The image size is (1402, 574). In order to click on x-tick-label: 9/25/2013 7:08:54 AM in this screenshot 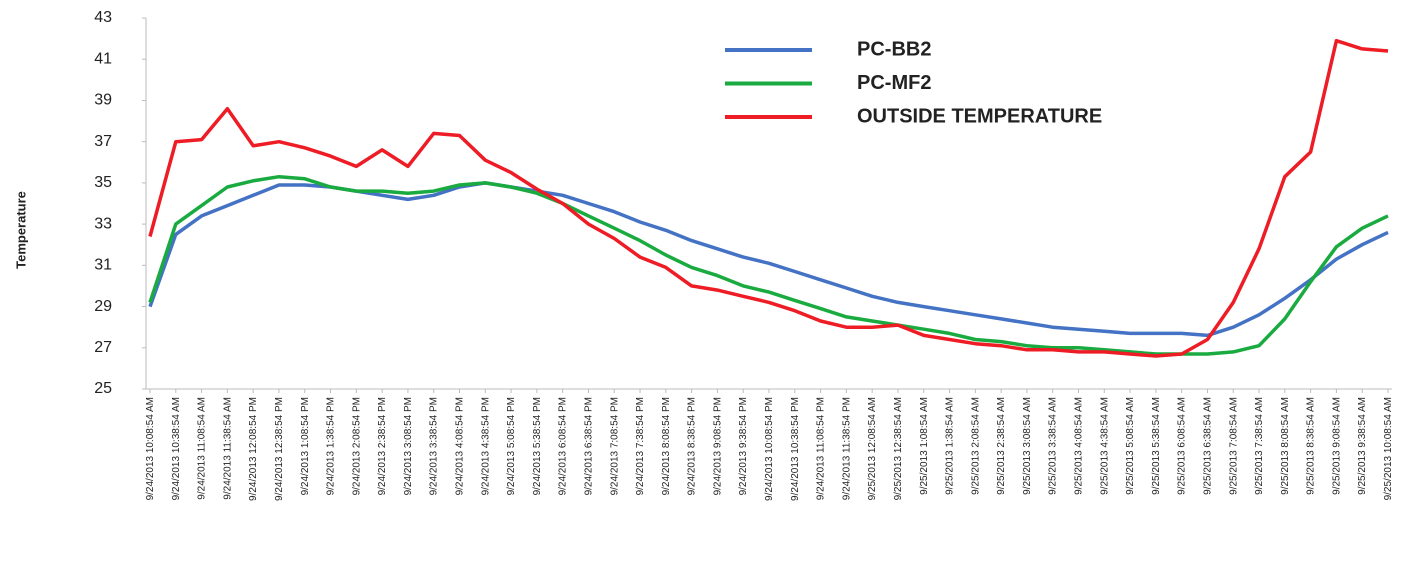, I will do `click(1233, 446)`.